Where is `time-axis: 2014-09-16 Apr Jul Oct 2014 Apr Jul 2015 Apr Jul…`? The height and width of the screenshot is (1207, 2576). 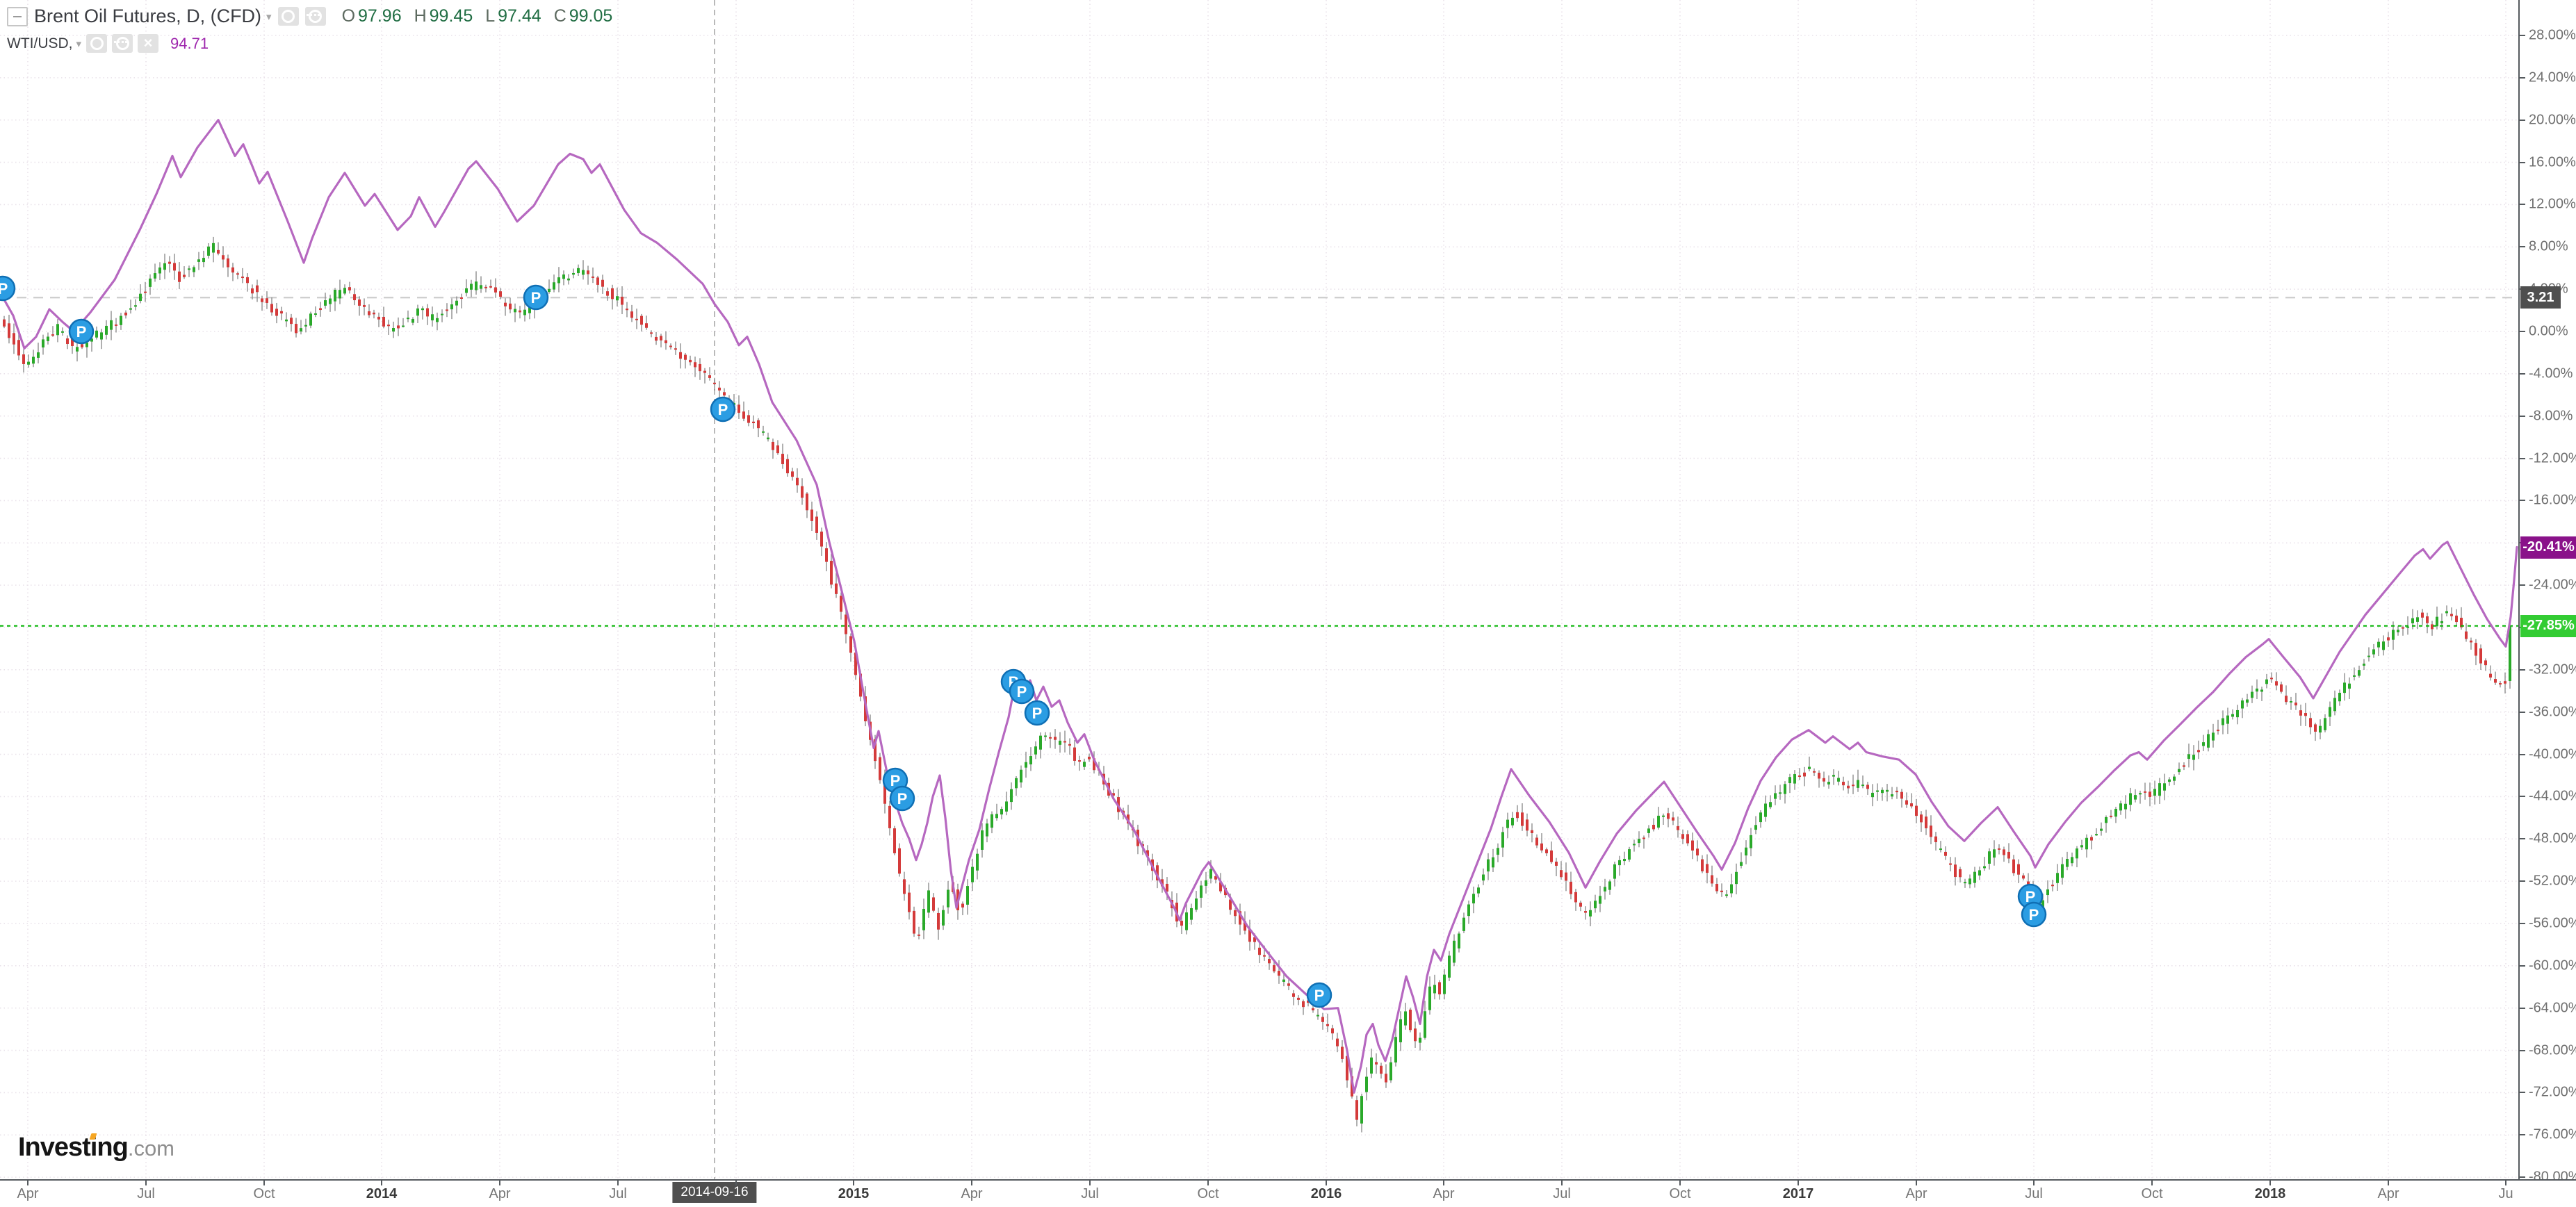 time-axis: 2014-09-16 Apr Jul Oct 2014 Apr Jul 2015 Apr Jul… is located at coordinates (1288, 1193).